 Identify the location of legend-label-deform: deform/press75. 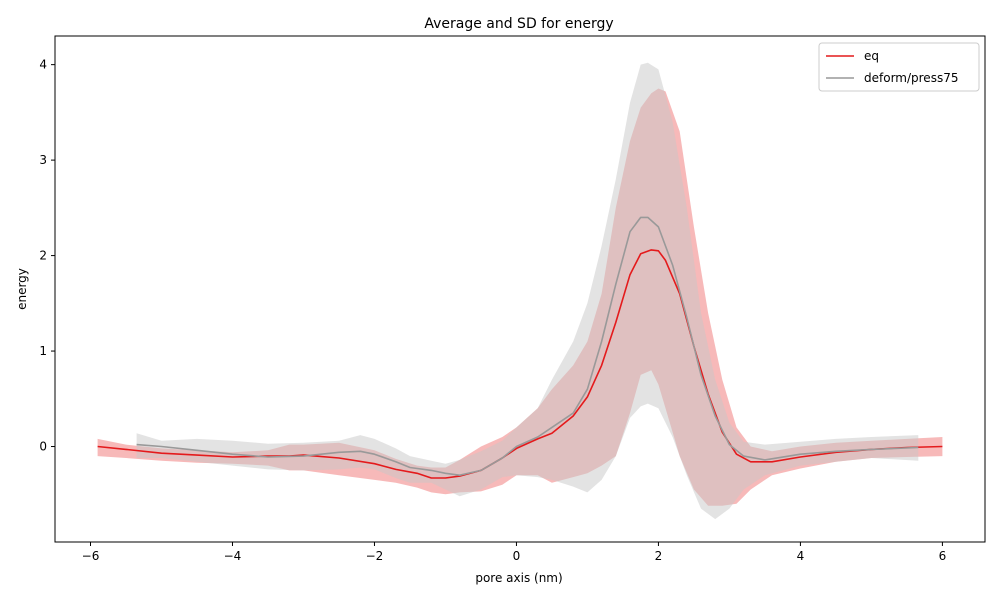
(911, 78).